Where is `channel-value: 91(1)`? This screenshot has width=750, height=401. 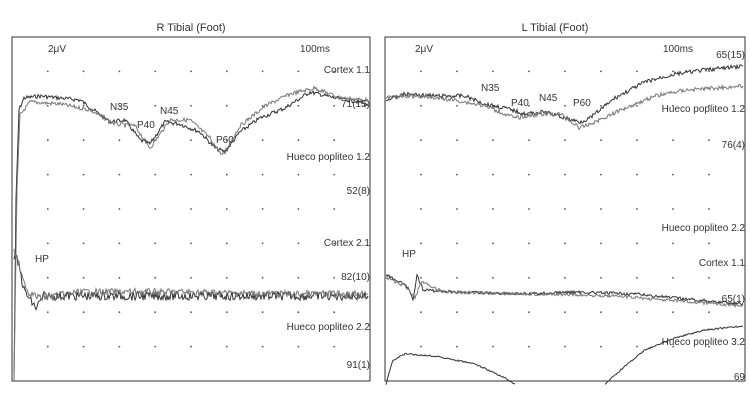
channel-value: 91(1) is located at coordinates (358, 365).